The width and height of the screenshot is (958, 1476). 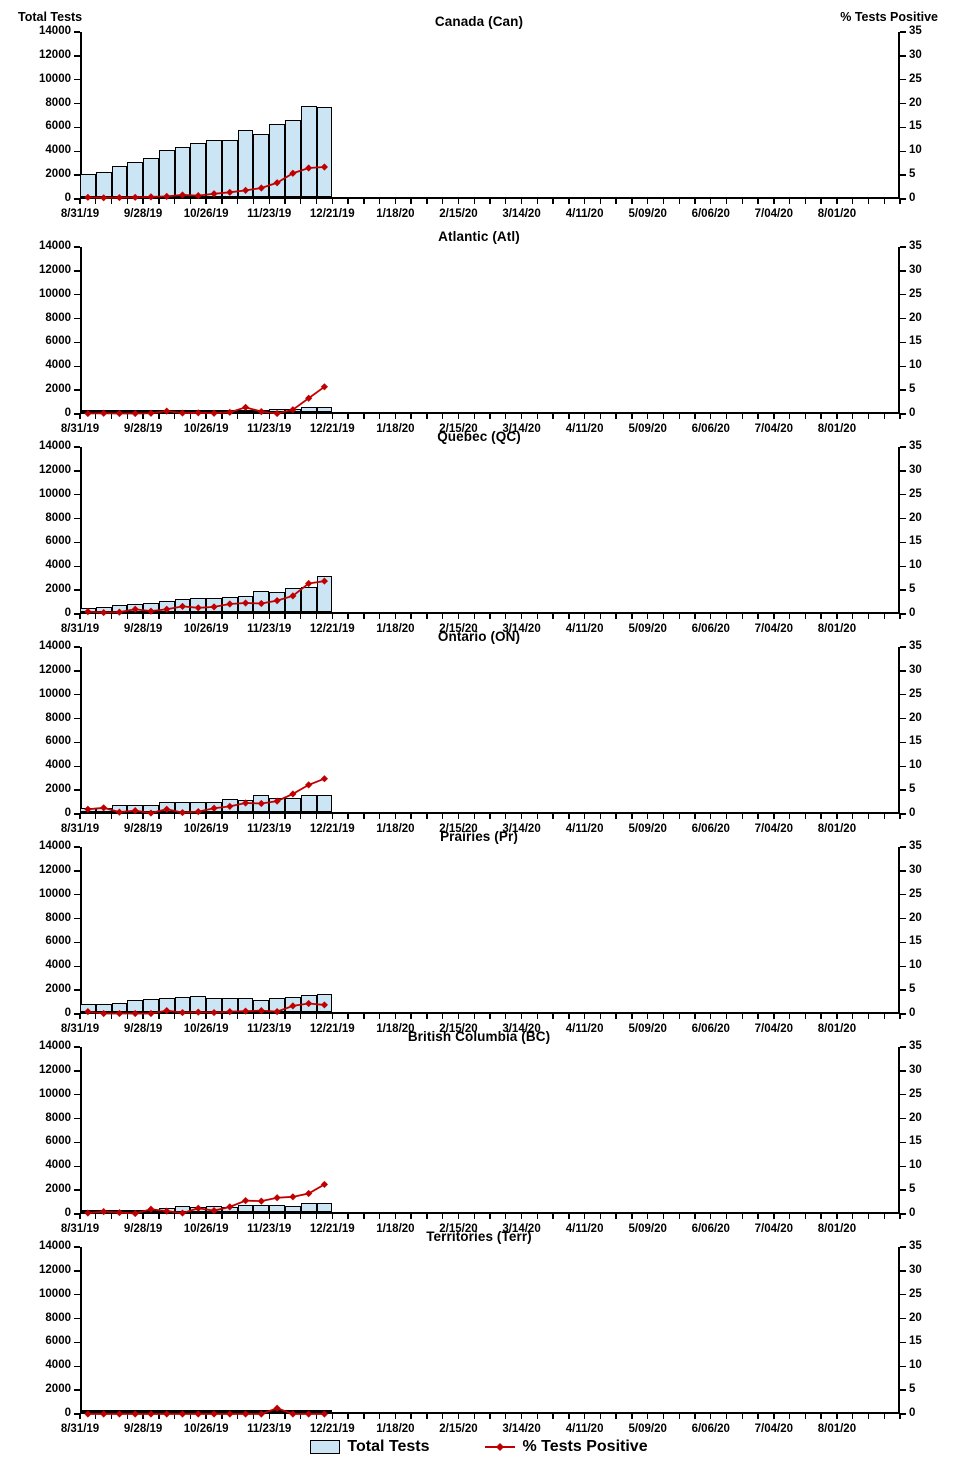 What do you see at coordinates (458, 629) in the screenshot?
I see `x-tick-label: 2/15/20` at bounding box center [458, 629].